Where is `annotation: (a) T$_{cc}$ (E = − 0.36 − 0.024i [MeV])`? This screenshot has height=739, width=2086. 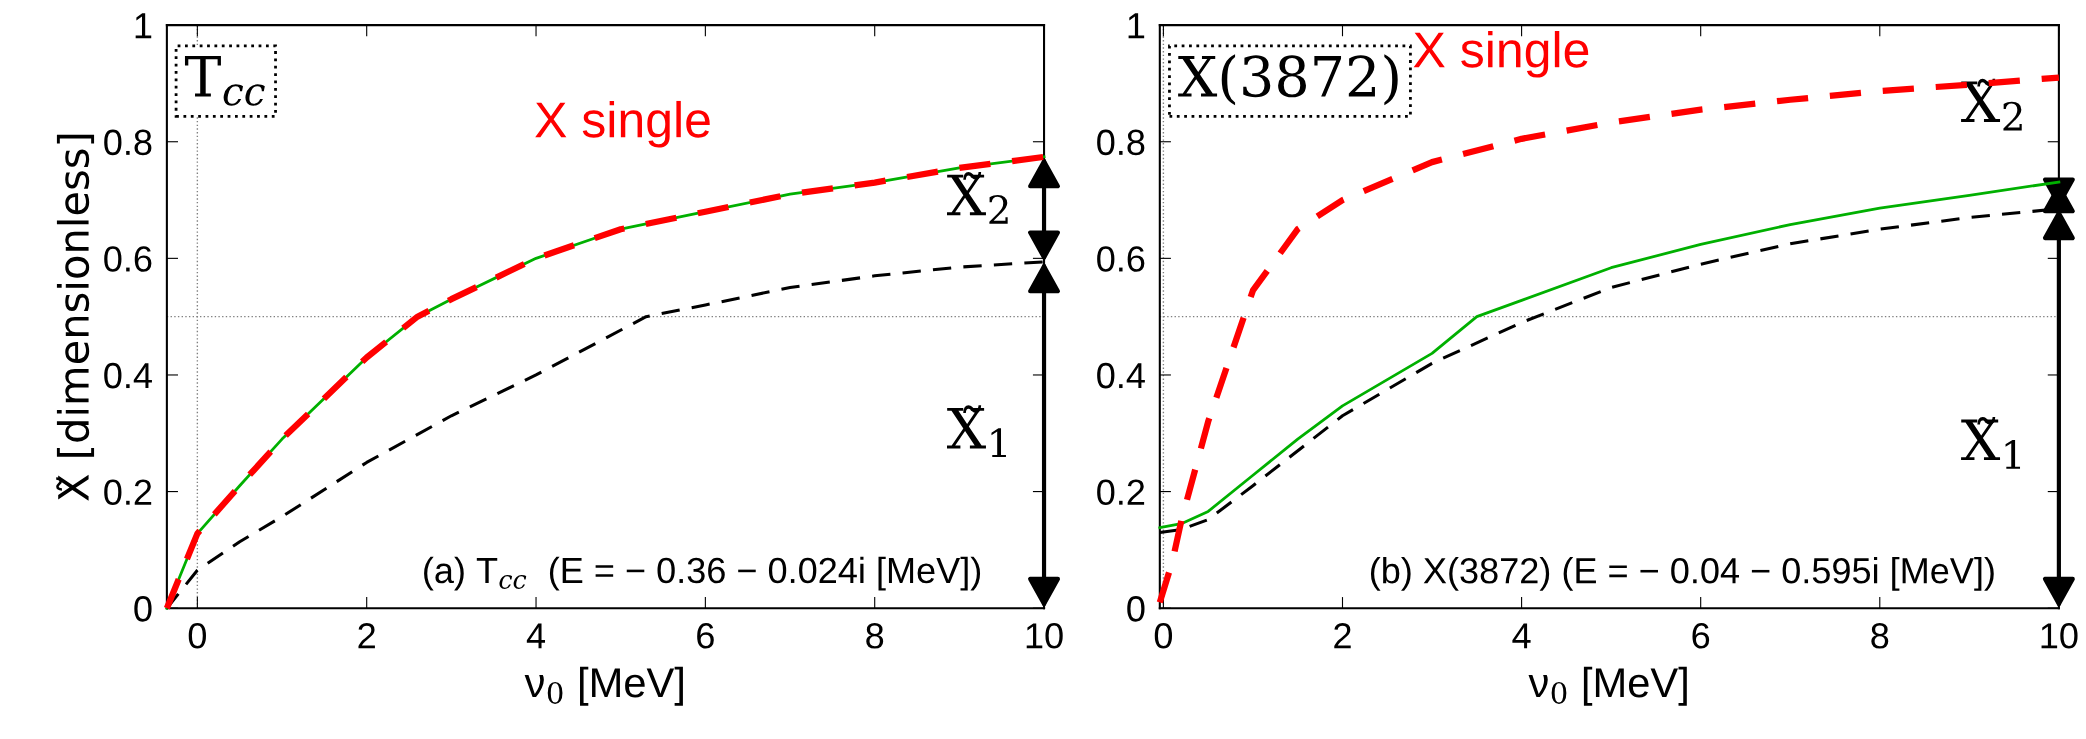 annotation: (a) T$_{cc}$ (E = − 0.36 − 0.024i [MeV]) is located at coordinates (702, 573).